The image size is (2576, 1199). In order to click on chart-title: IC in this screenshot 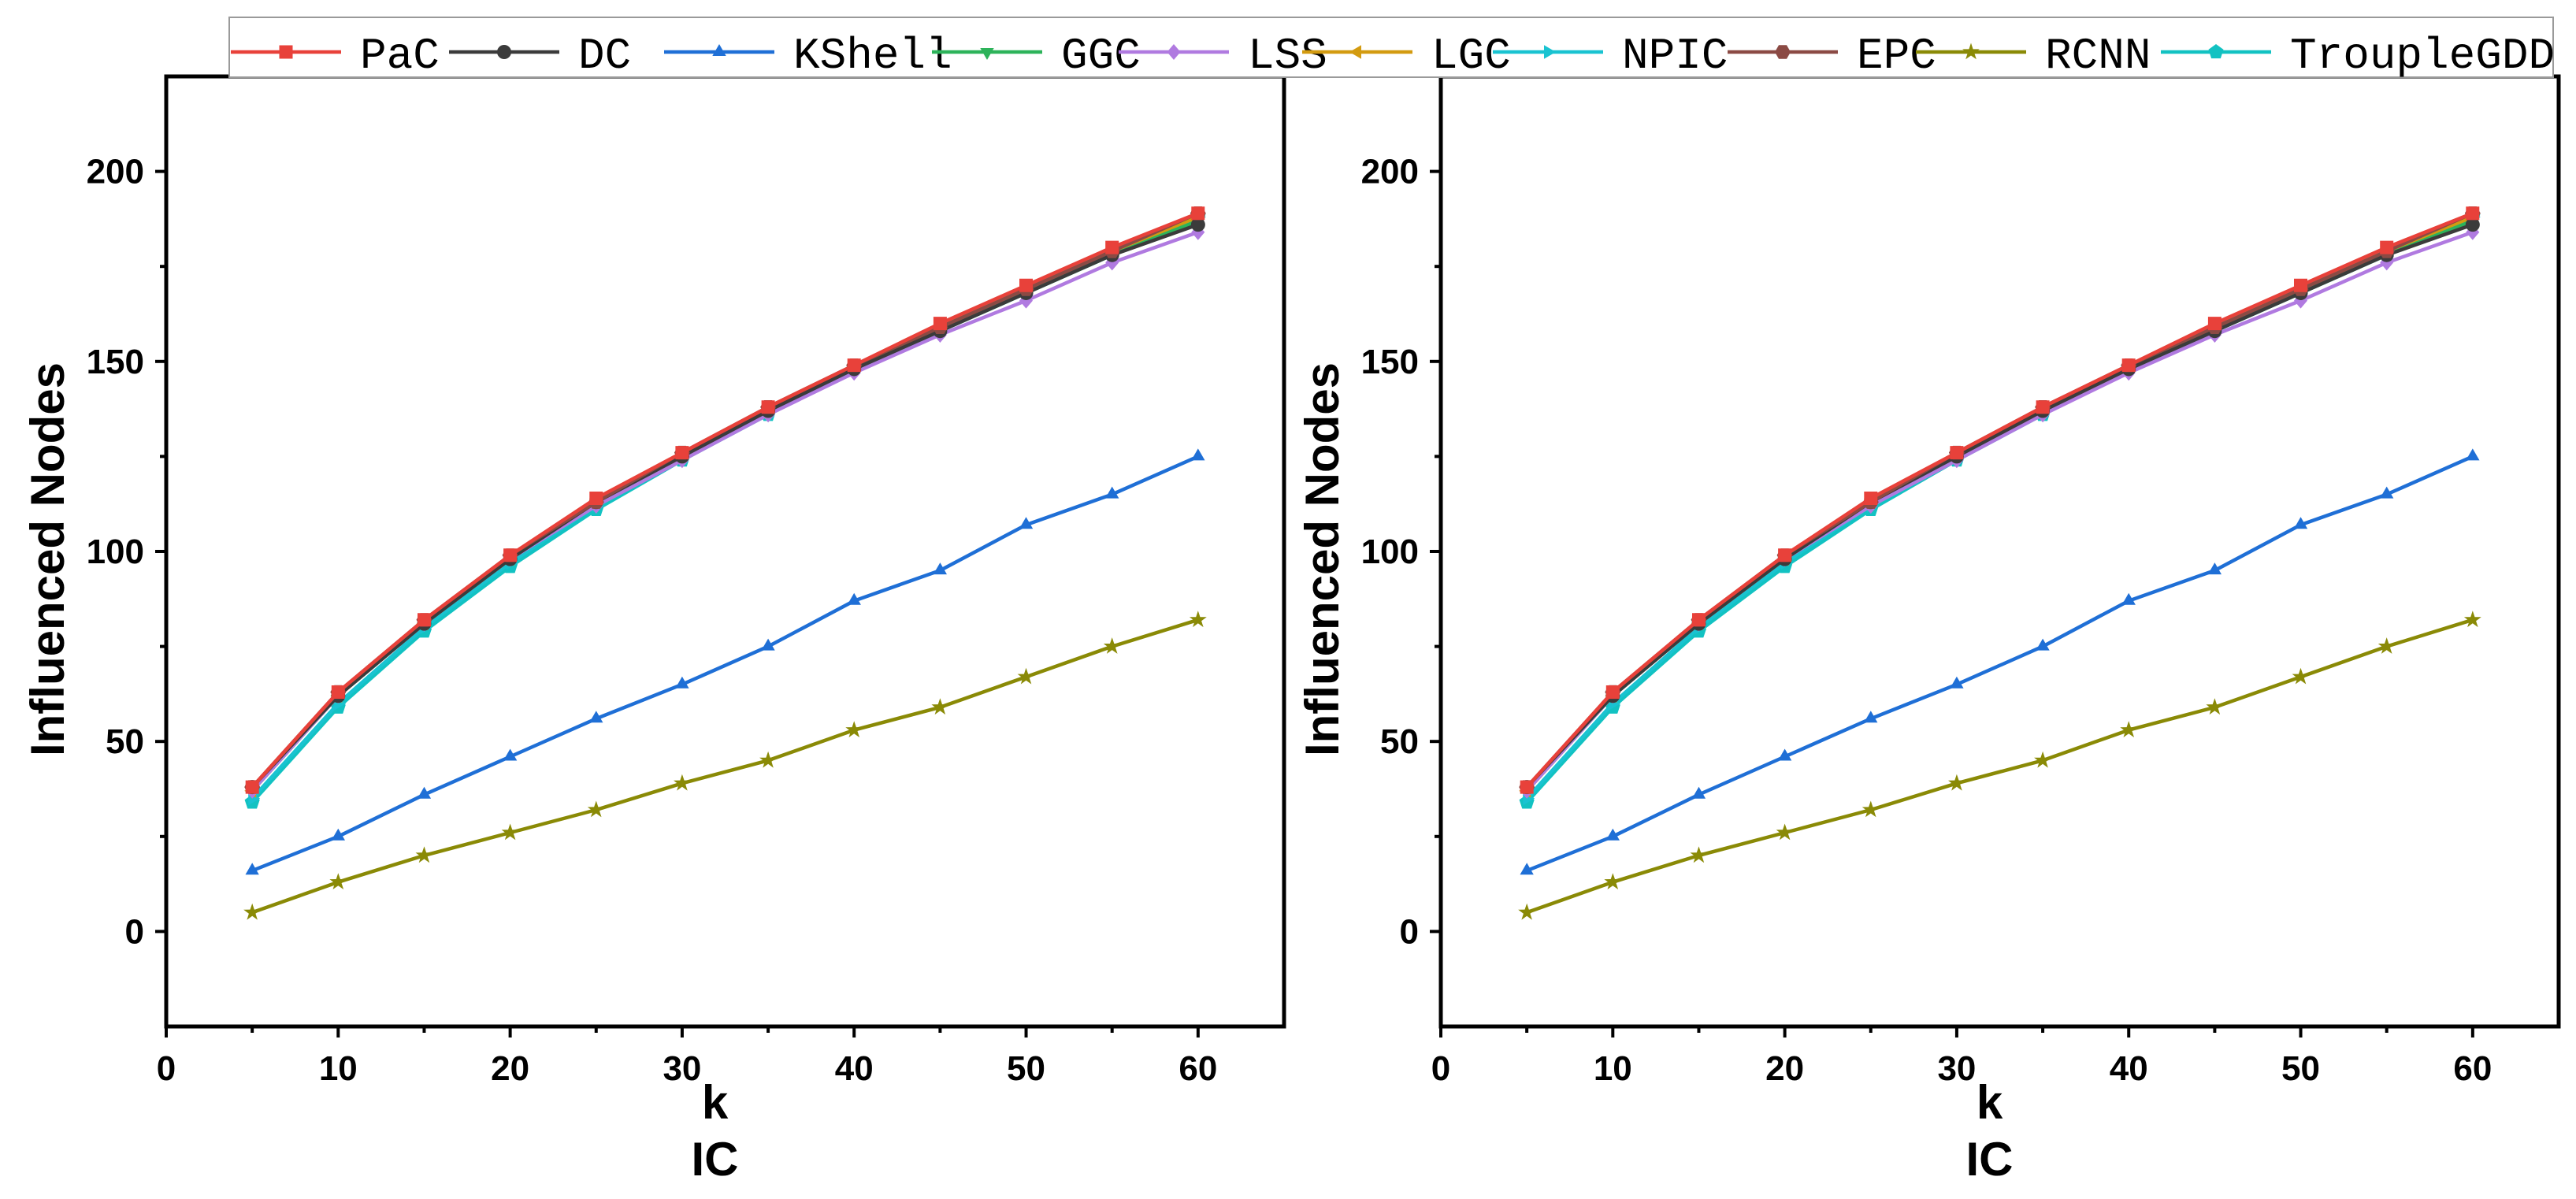, I will do `click(715, 1160)`.